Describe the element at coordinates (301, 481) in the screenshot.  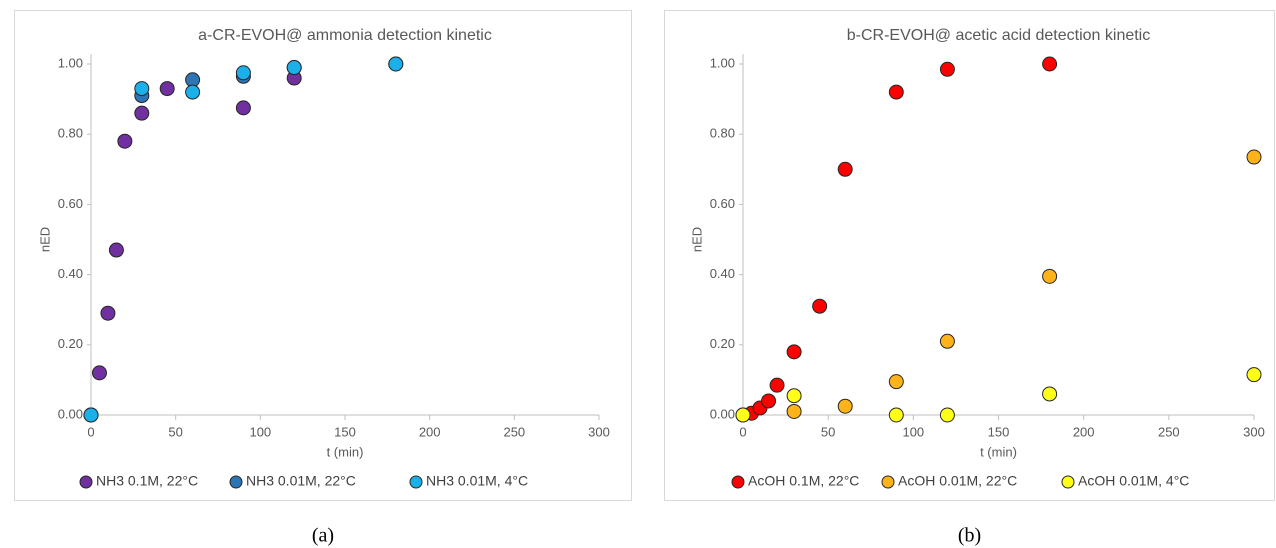
I see `legend-label: NH3 0.01M, 22°C` at that location.